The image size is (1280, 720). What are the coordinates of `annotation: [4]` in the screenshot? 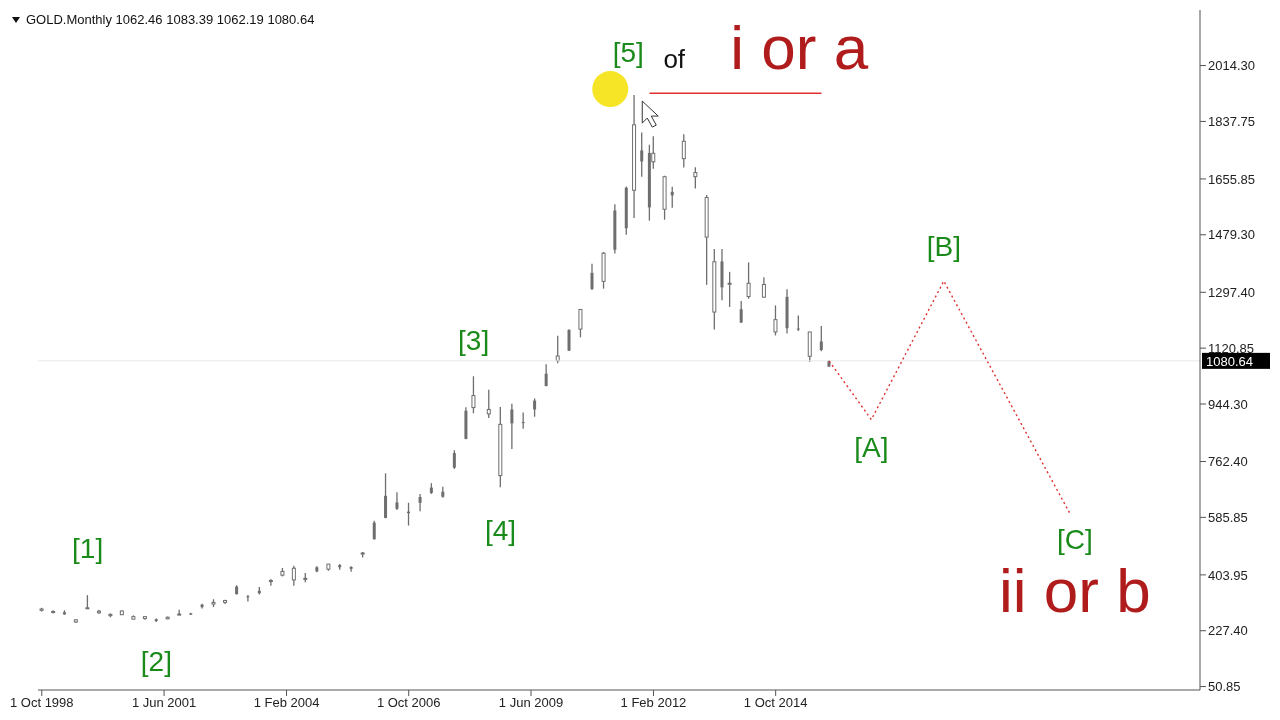 It's located at (500, 530).